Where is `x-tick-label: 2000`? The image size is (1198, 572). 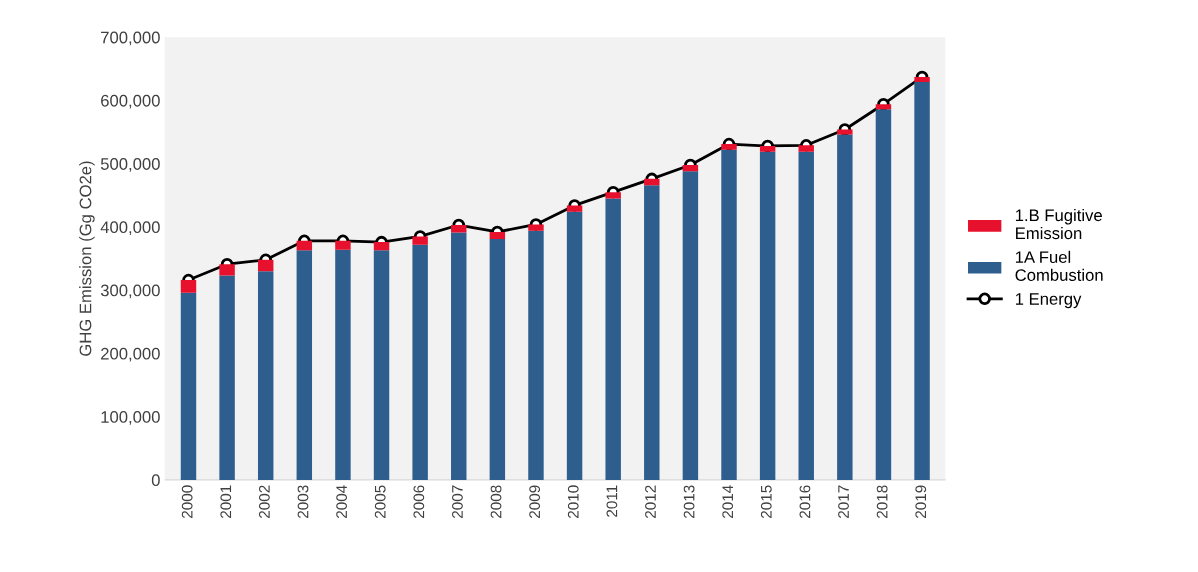 x-tick-label: 2000 is located at coordinates (187, 501).